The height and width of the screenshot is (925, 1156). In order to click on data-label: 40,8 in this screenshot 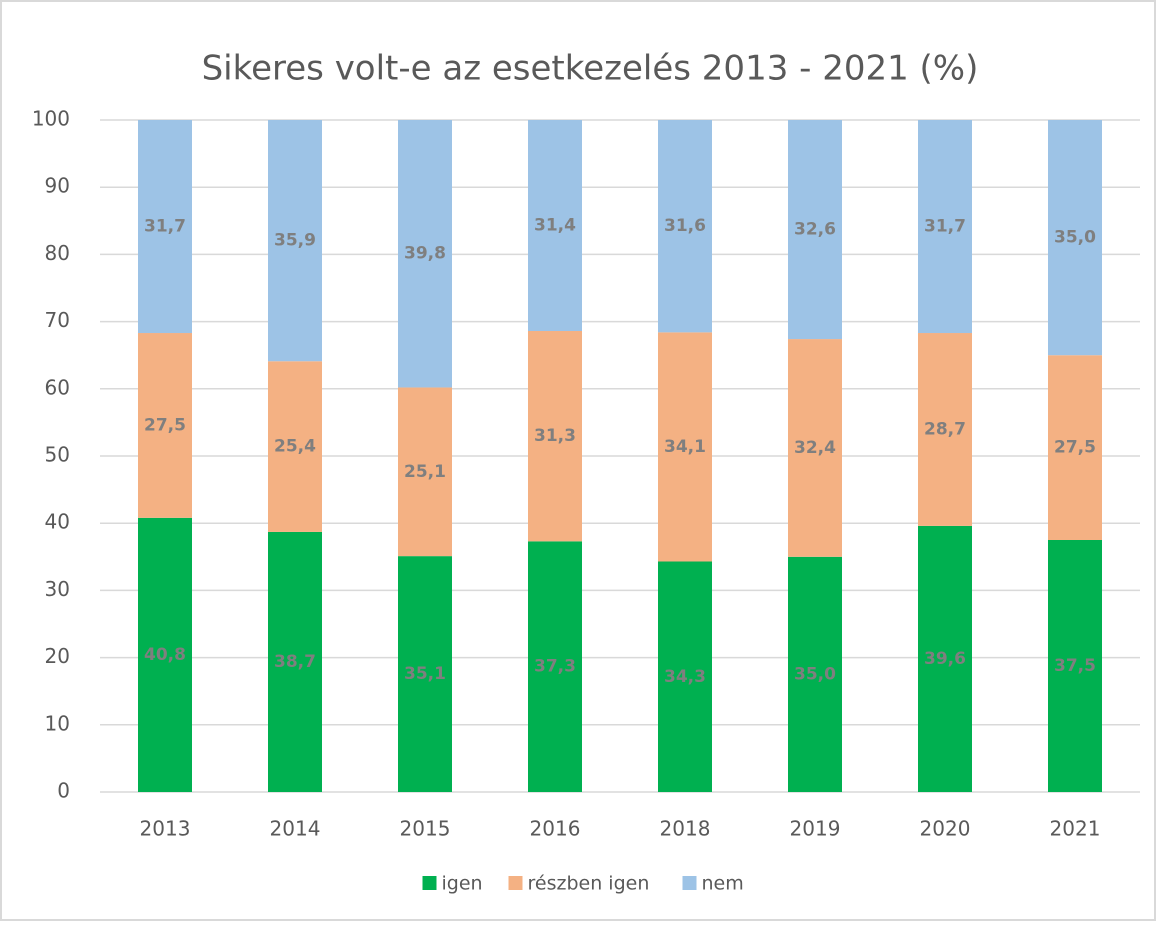, I will do `click(165, 655)`.